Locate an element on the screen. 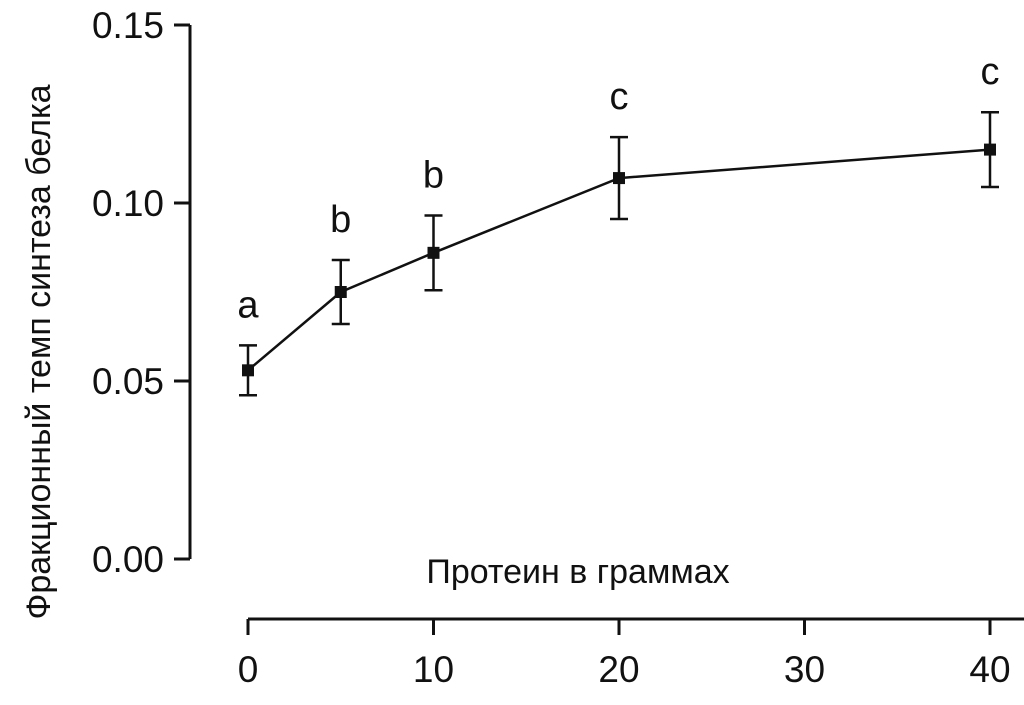  x-axis-title: Протеин в граммах is located at coordinates (577, 572).